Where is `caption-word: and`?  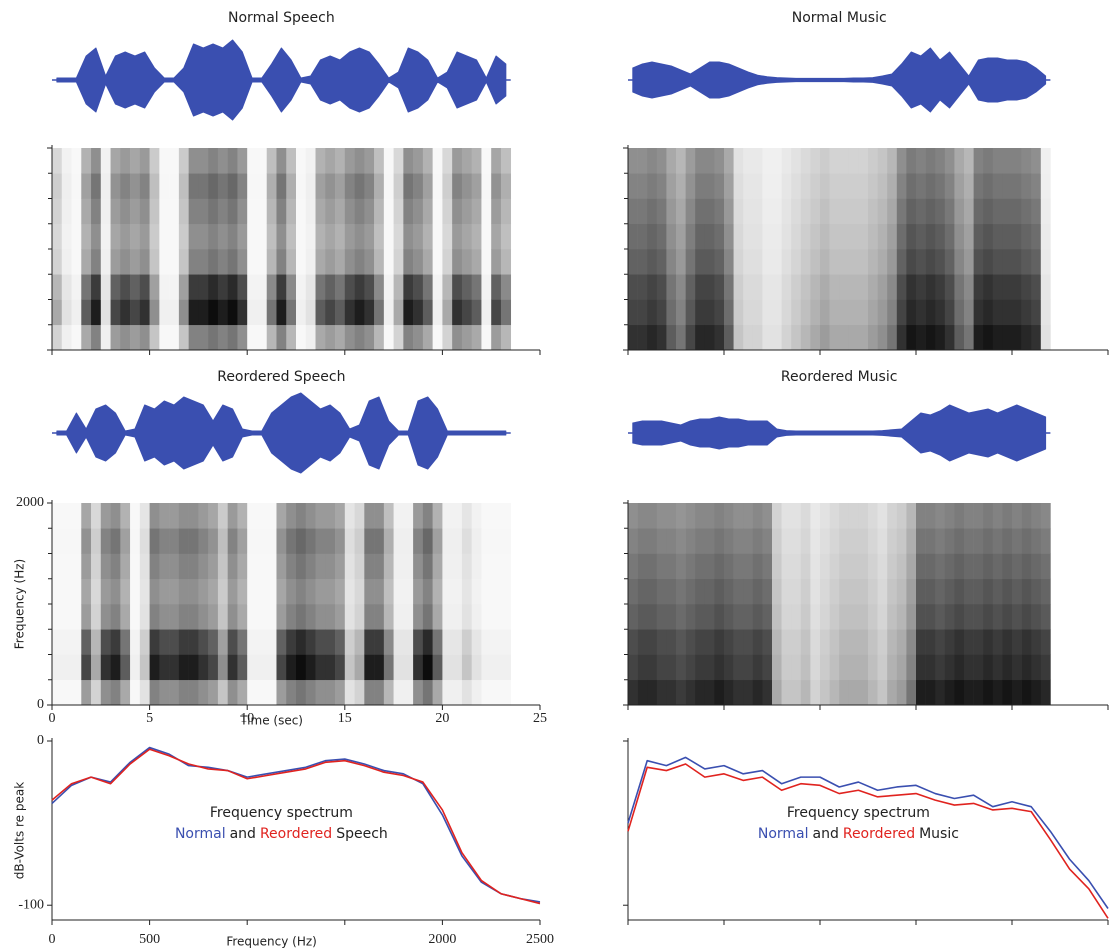
caption-word: and is located at coordinates (243, 834).